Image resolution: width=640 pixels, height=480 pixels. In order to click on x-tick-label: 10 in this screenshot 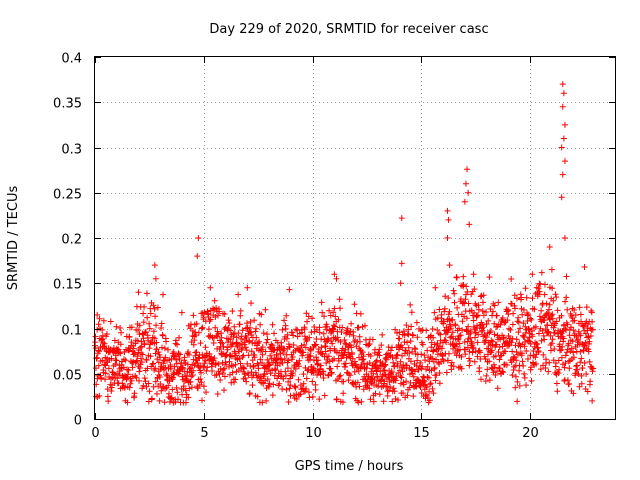, I will do `click(313, 433)`.